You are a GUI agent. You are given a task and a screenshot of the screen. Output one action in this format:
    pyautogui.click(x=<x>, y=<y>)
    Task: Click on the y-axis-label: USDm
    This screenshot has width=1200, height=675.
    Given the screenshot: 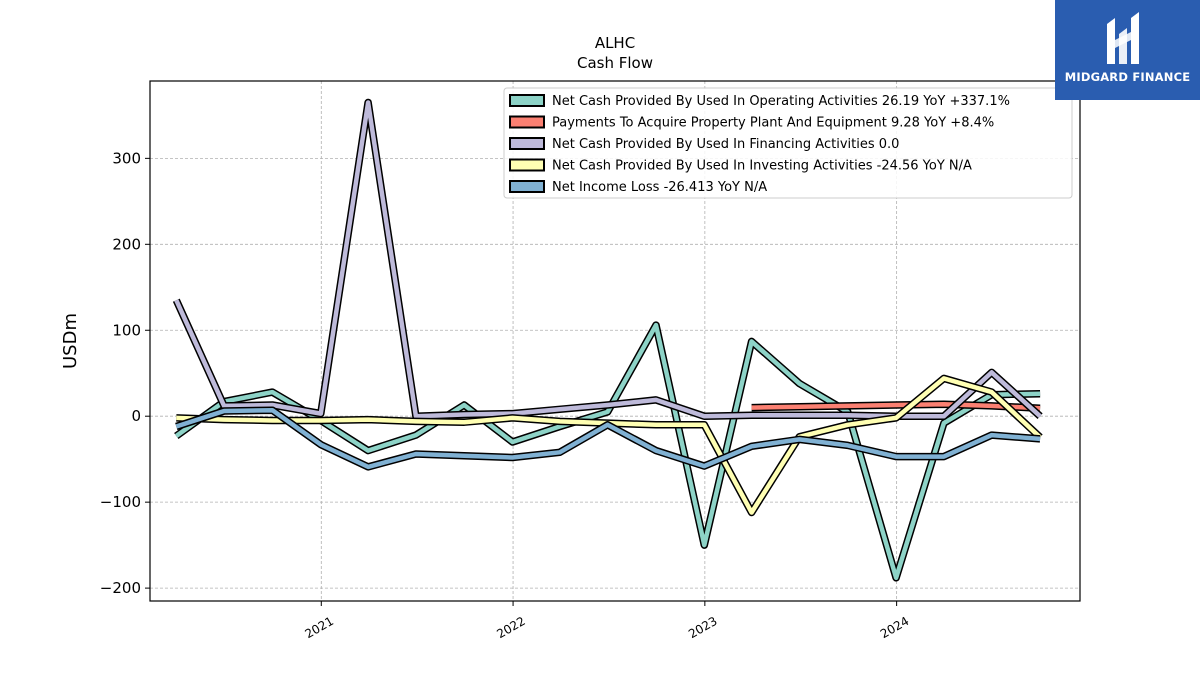 What is the action you would take?
    pyautogui.click(x=70, y=341)
    